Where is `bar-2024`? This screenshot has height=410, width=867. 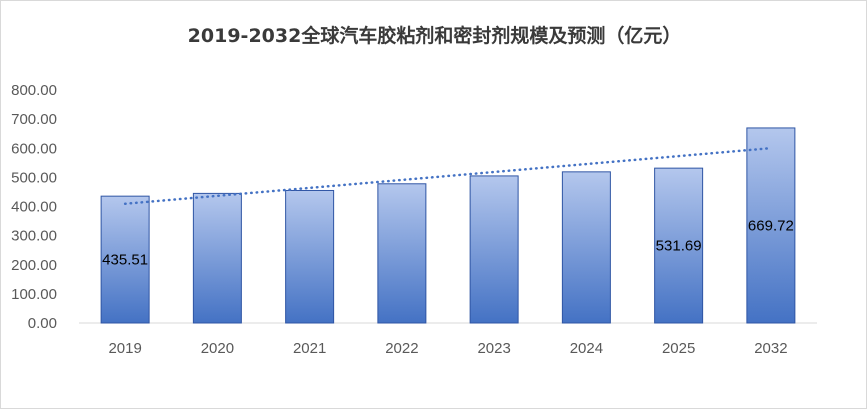
bar-2024 is located at coordinates (586, 247).